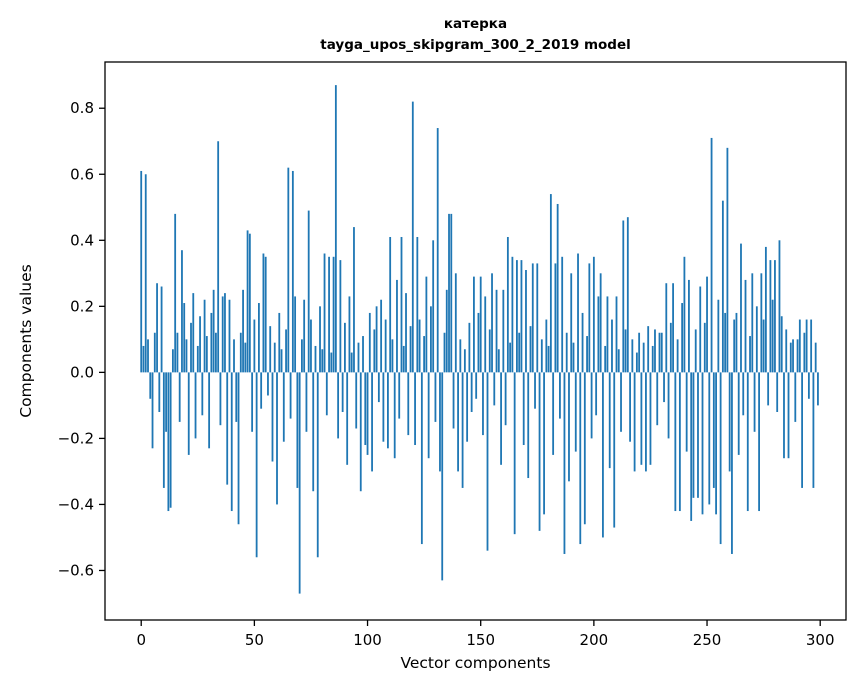 This screenshot has height=696, width=867. I want to click on x-tick-label: 250, so click(707, 640).